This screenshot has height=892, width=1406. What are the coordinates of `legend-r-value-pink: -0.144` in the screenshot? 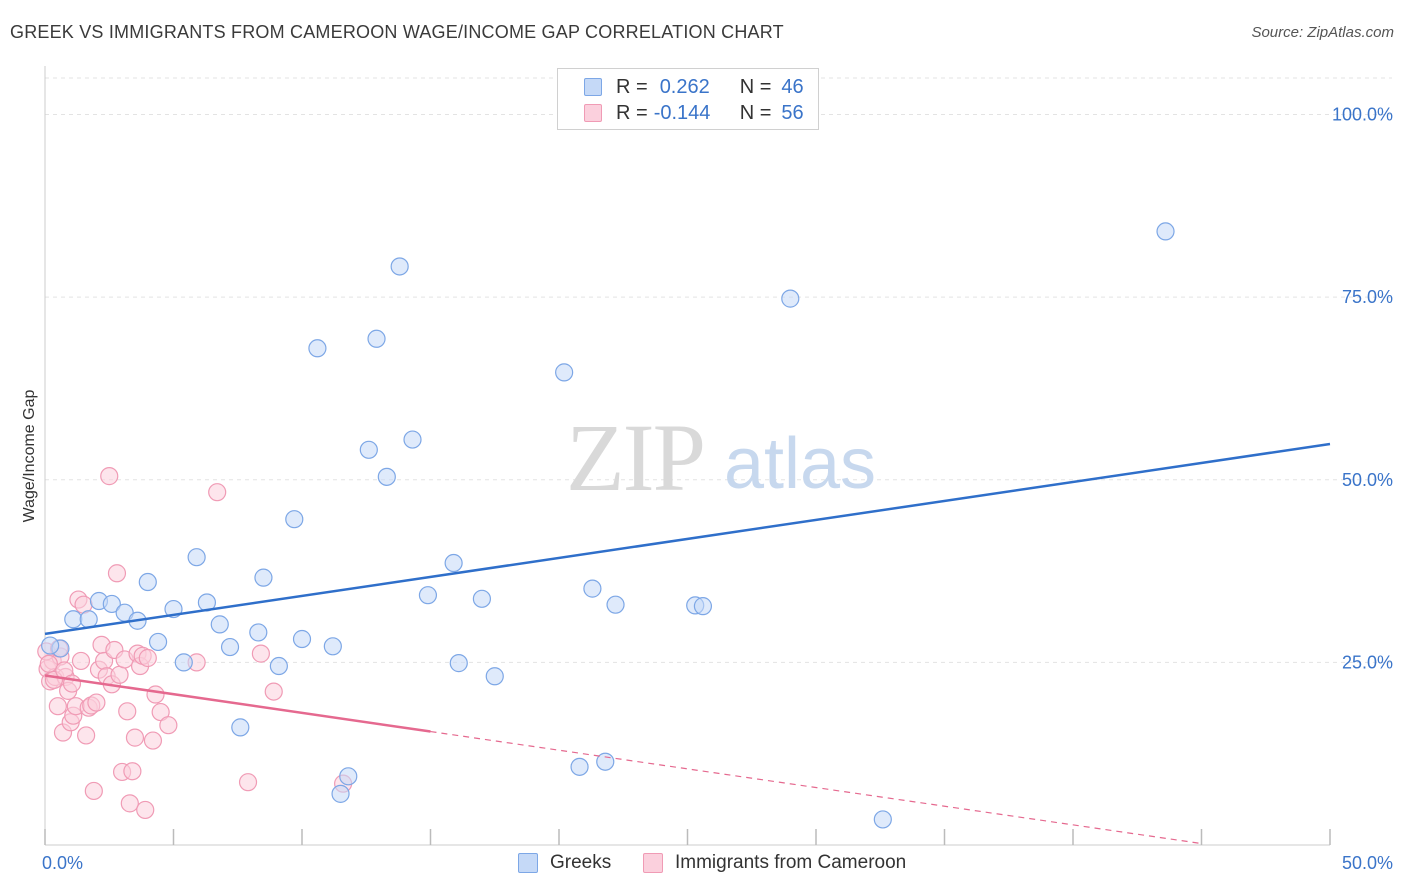 It's located at (682, 112).